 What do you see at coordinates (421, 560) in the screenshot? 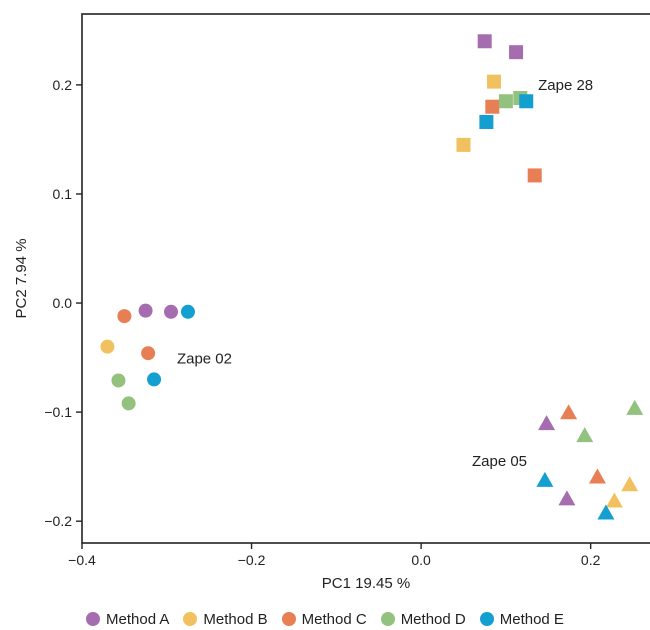
I see `x-tick-label: 0.0` at bounding box center [421, 560].